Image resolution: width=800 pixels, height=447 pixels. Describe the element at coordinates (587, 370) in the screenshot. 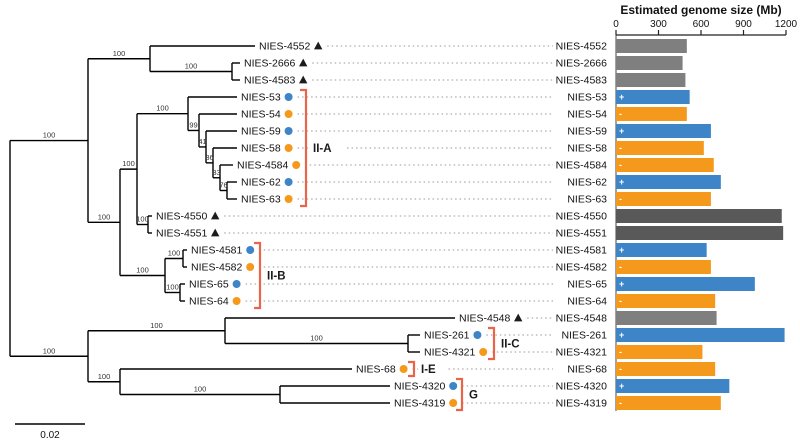

I see `bar-row-label: NIES-68` at that location.